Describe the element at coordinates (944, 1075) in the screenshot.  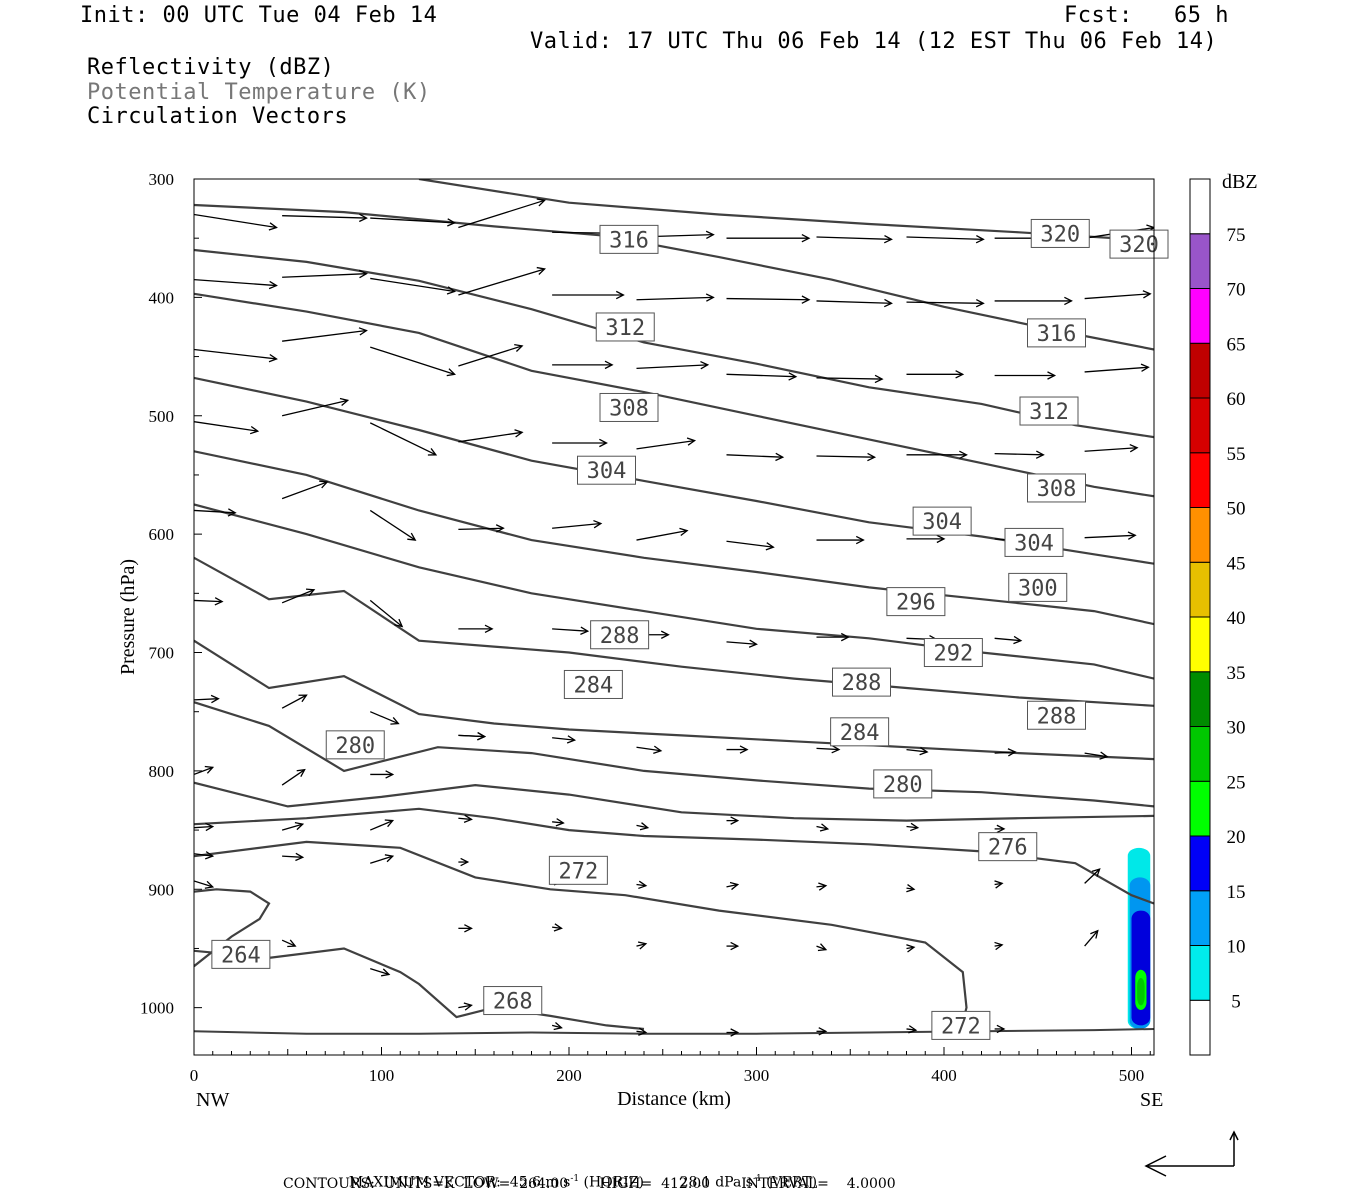
I see `x-tick-label: 400` at that location.